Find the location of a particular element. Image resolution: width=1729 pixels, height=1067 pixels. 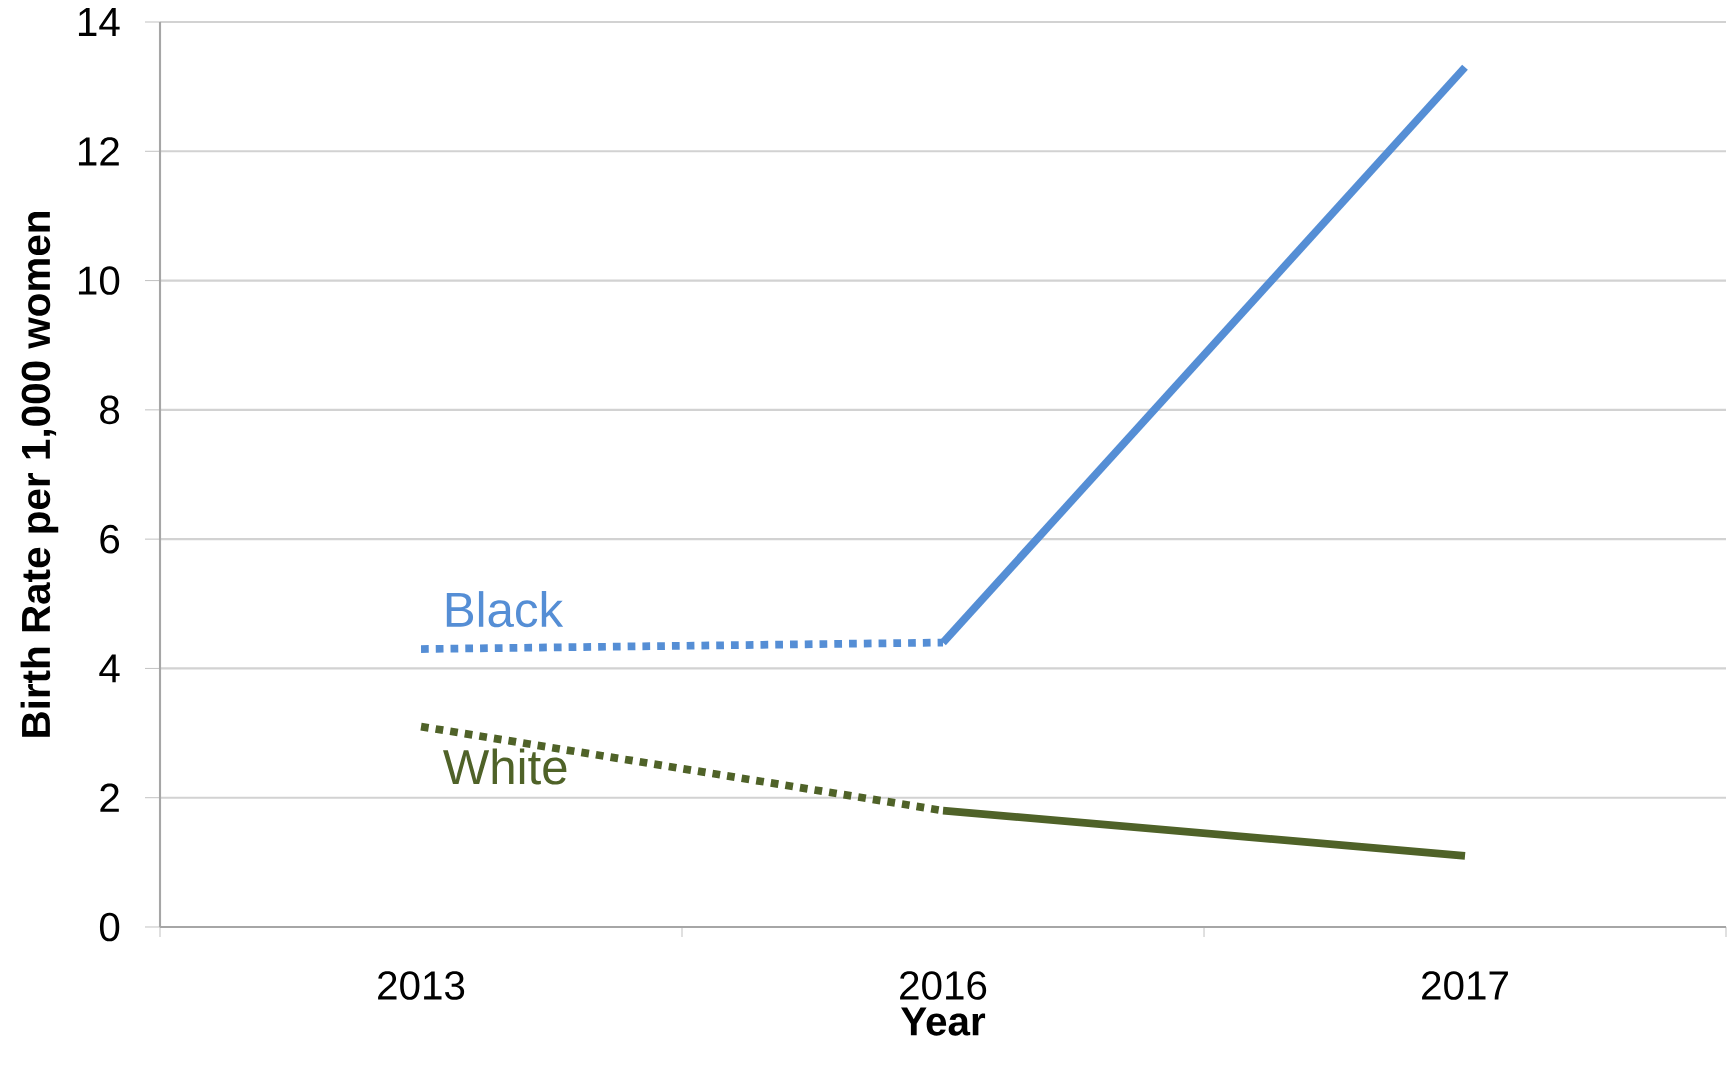

y-tick-label: 12 is located at coordinates (98, 151).